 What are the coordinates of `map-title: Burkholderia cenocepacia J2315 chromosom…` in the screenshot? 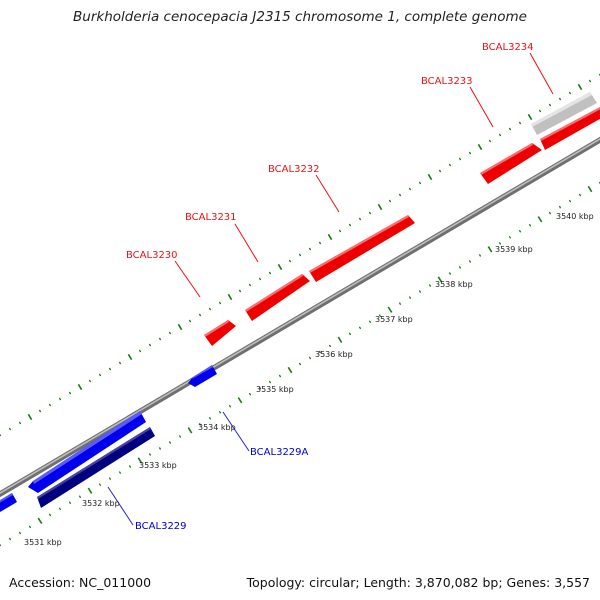 It's located at (300, 17).